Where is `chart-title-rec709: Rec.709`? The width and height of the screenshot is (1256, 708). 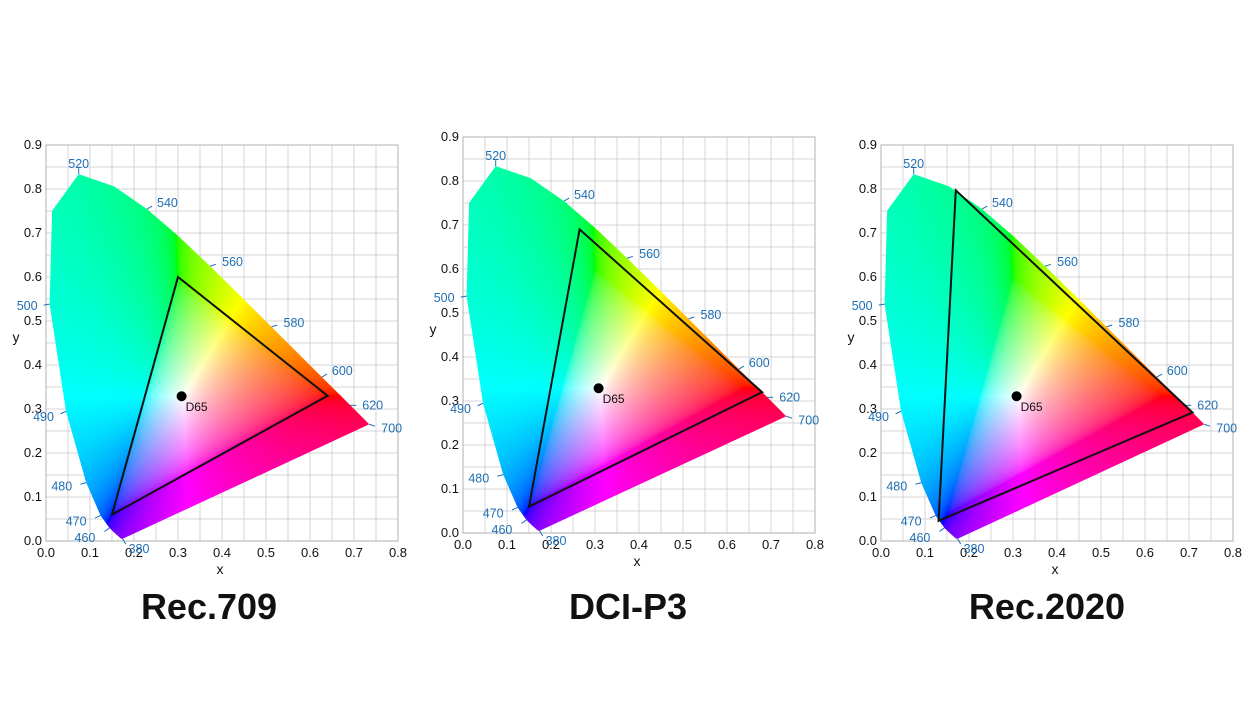
chart-title-rec709: Rec.709 is located at coordinates (209, 606).